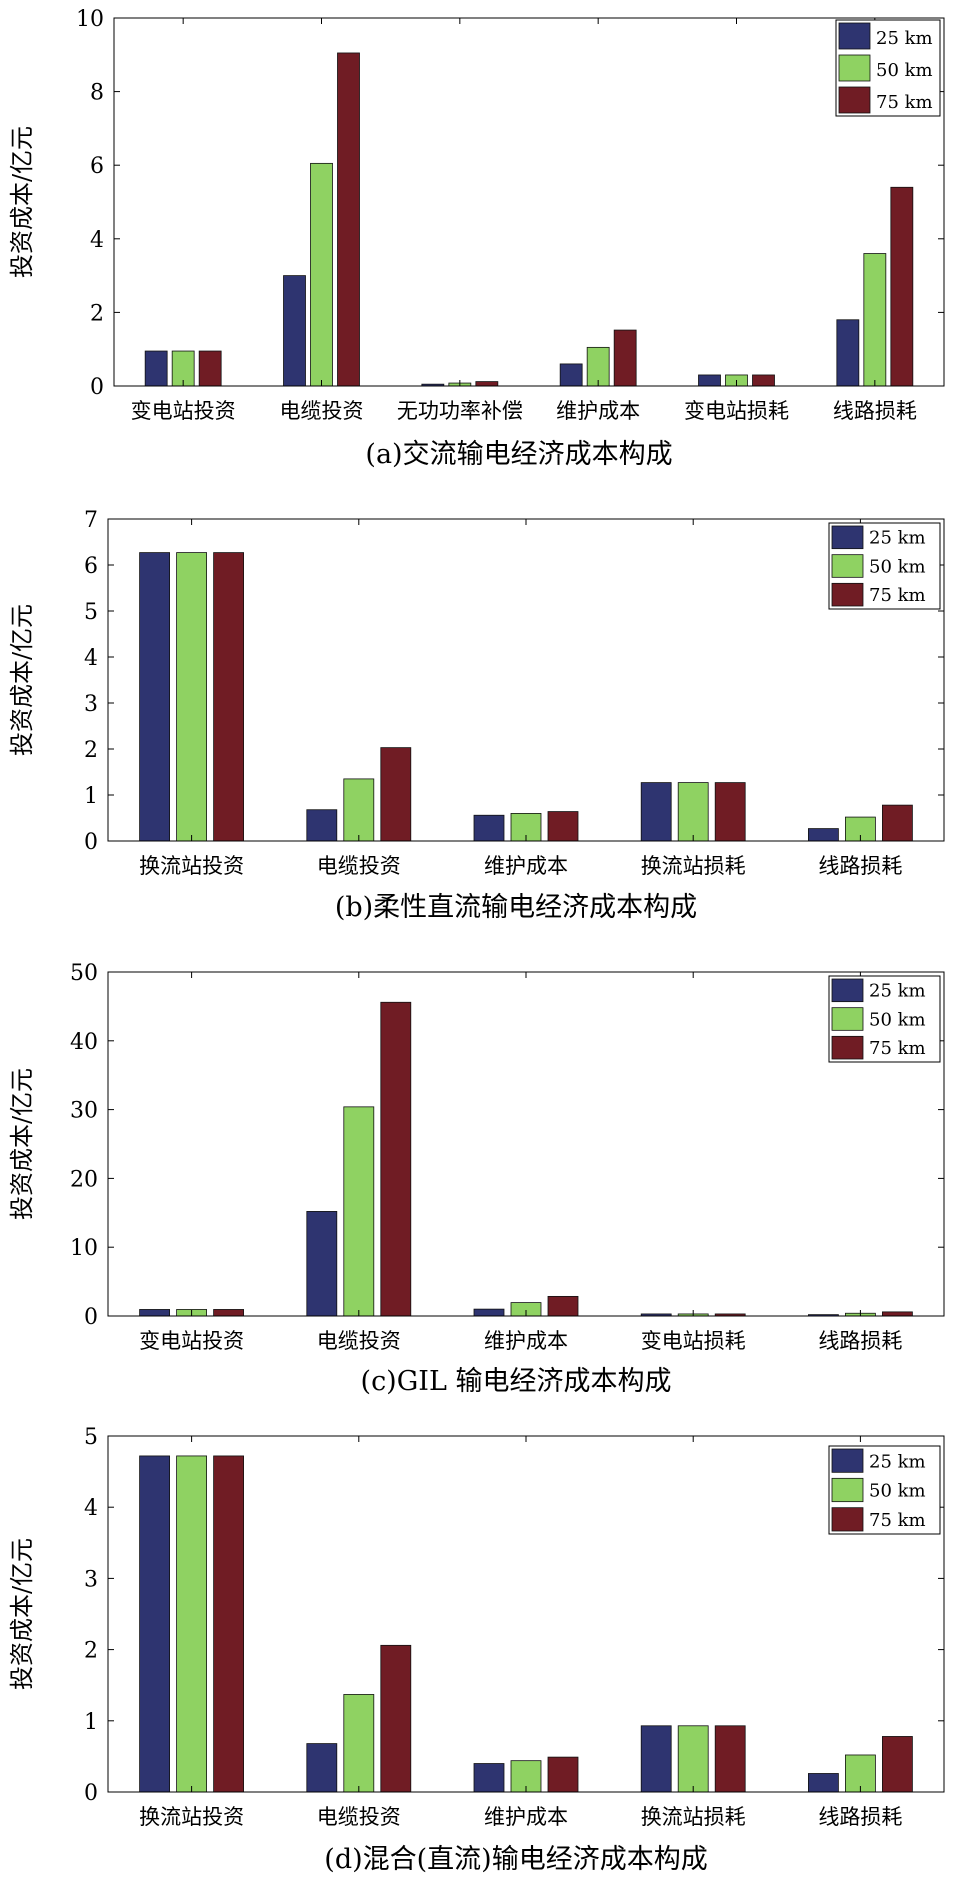 The width and height of the screenshot is (954, 1887). I want to click on x-category-label-2-4: 线路损耗, so click(860, 866).